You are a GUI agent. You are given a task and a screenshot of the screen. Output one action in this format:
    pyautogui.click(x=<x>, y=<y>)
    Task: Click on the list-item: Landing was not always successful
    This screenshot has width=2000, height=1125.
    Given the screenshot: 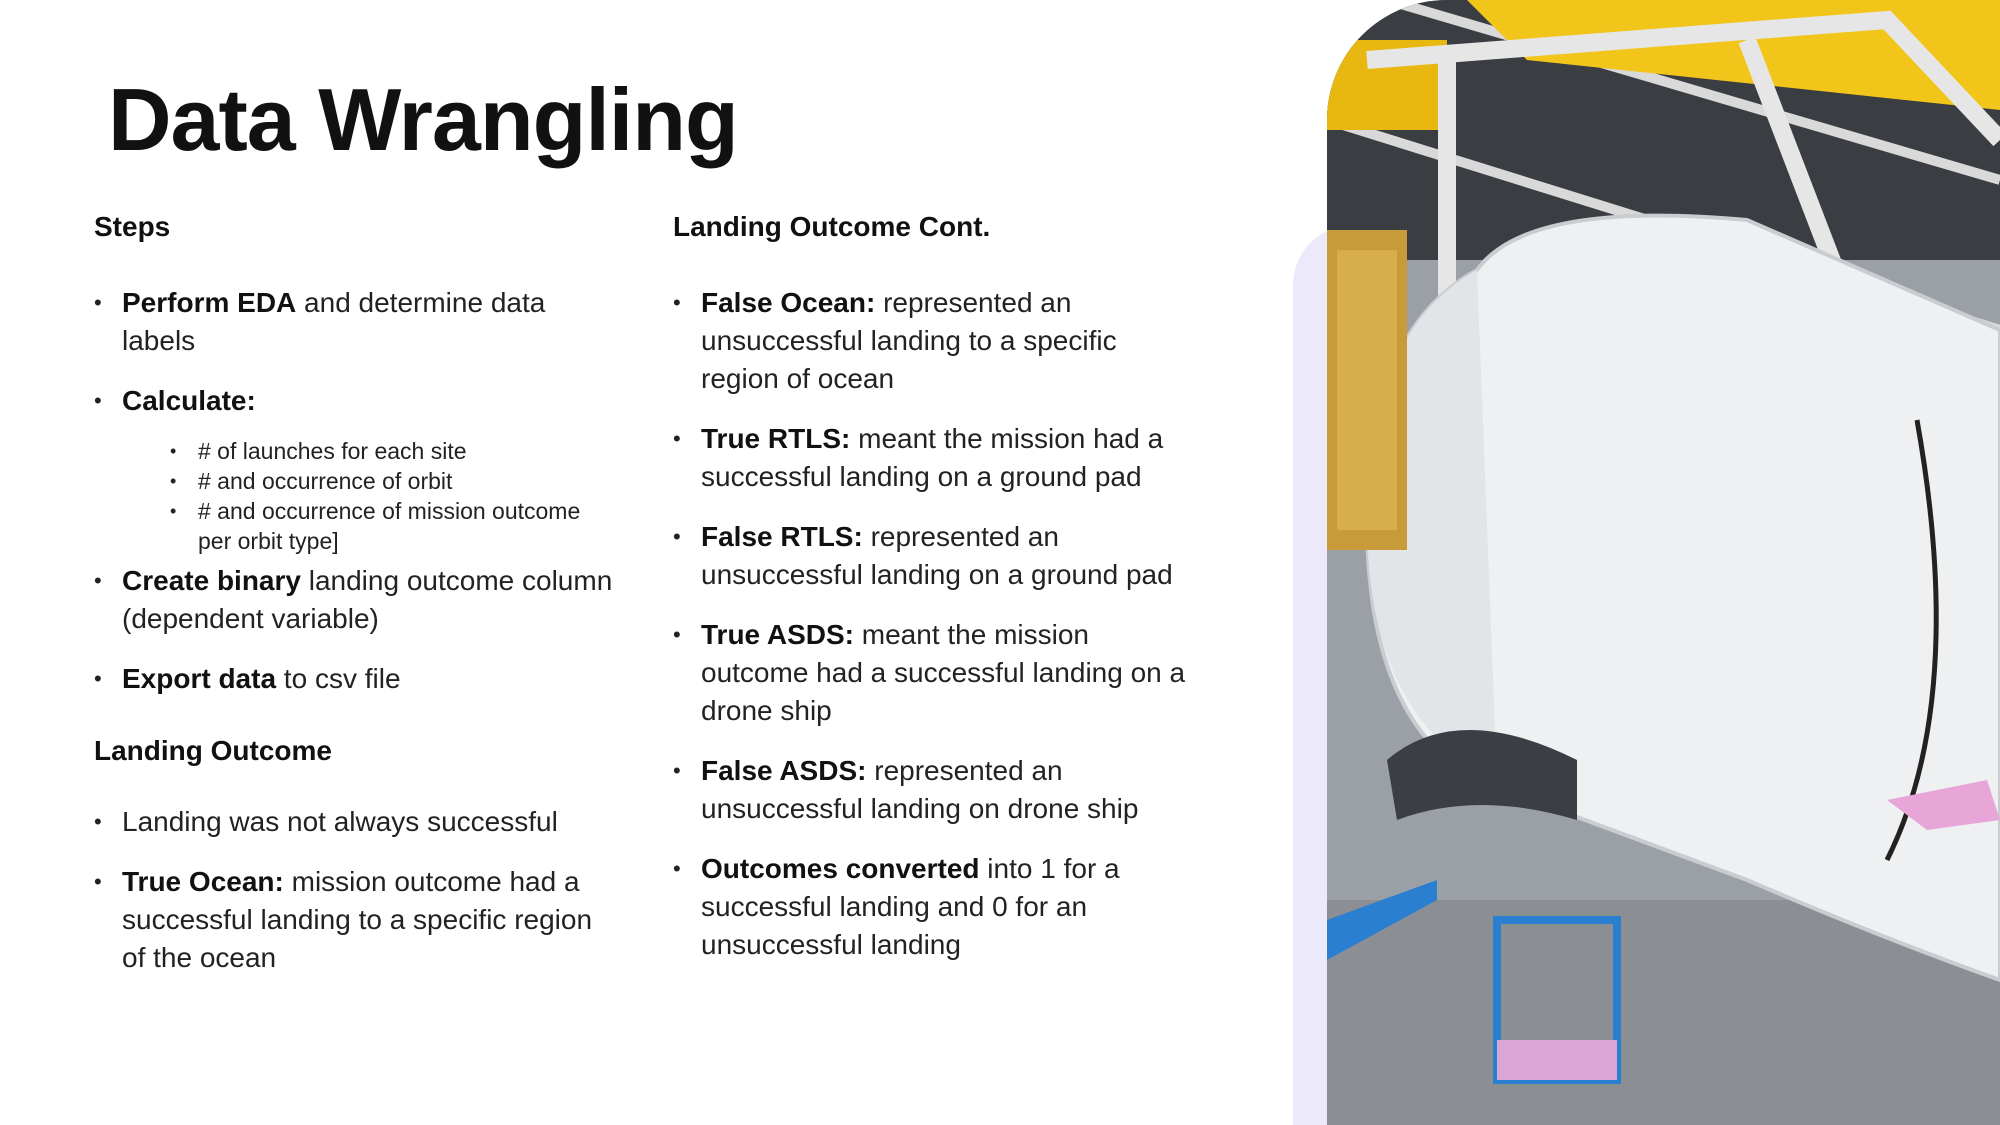 What is the action you would take?
    pyautogui.click(x=354, y=822)
    